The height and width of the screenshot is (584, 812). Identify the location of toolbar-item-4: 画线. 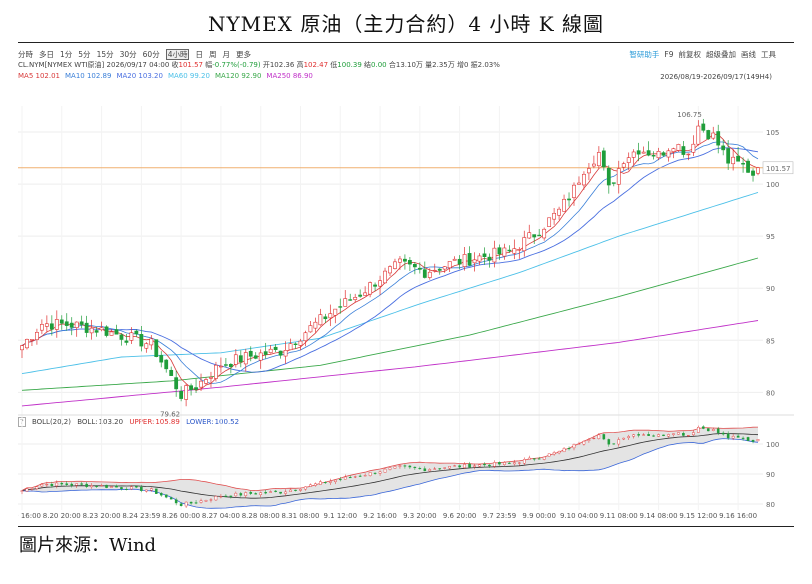
(748, 54).